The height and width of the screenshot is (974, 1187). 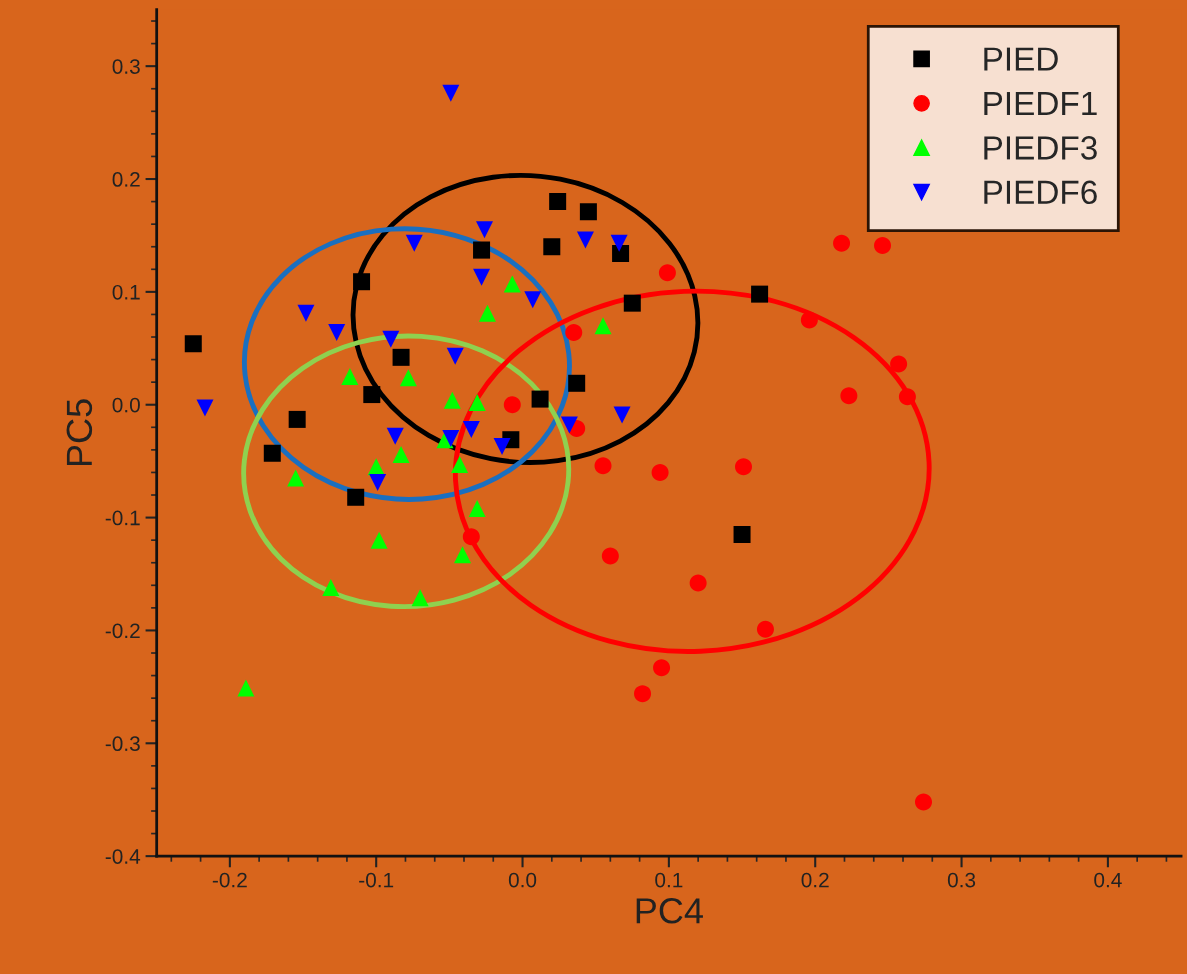 What do you see at coordinates (229, 880) in the screenshot?
I see `x-tick-label: -0.2` at bounding box center [229, 880].